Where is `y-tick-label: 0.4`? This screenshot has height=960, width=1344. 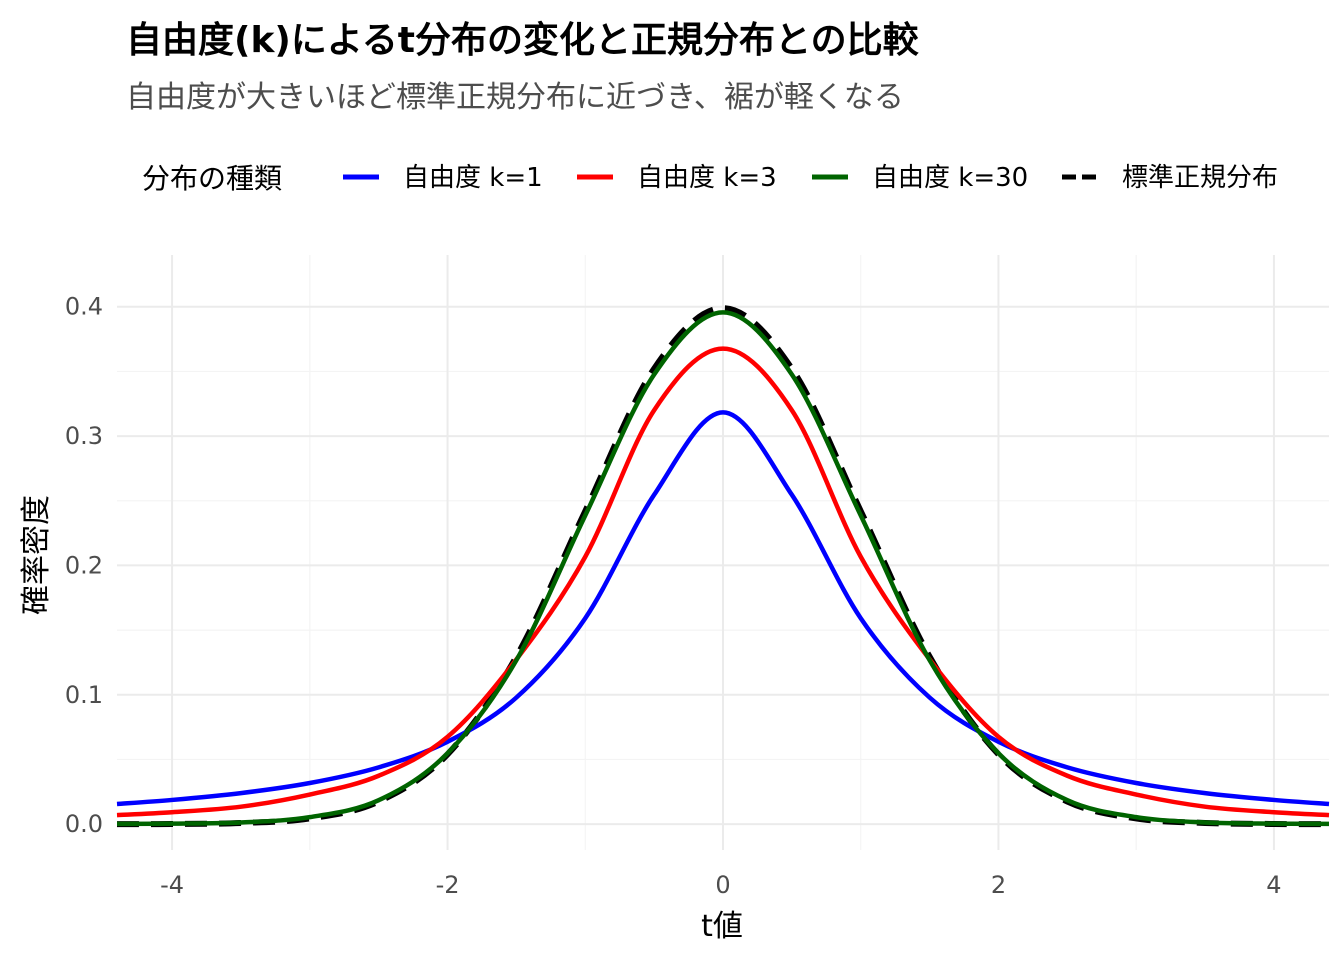
y-tick-label: 0.4 is located at coordinates (84, 307).